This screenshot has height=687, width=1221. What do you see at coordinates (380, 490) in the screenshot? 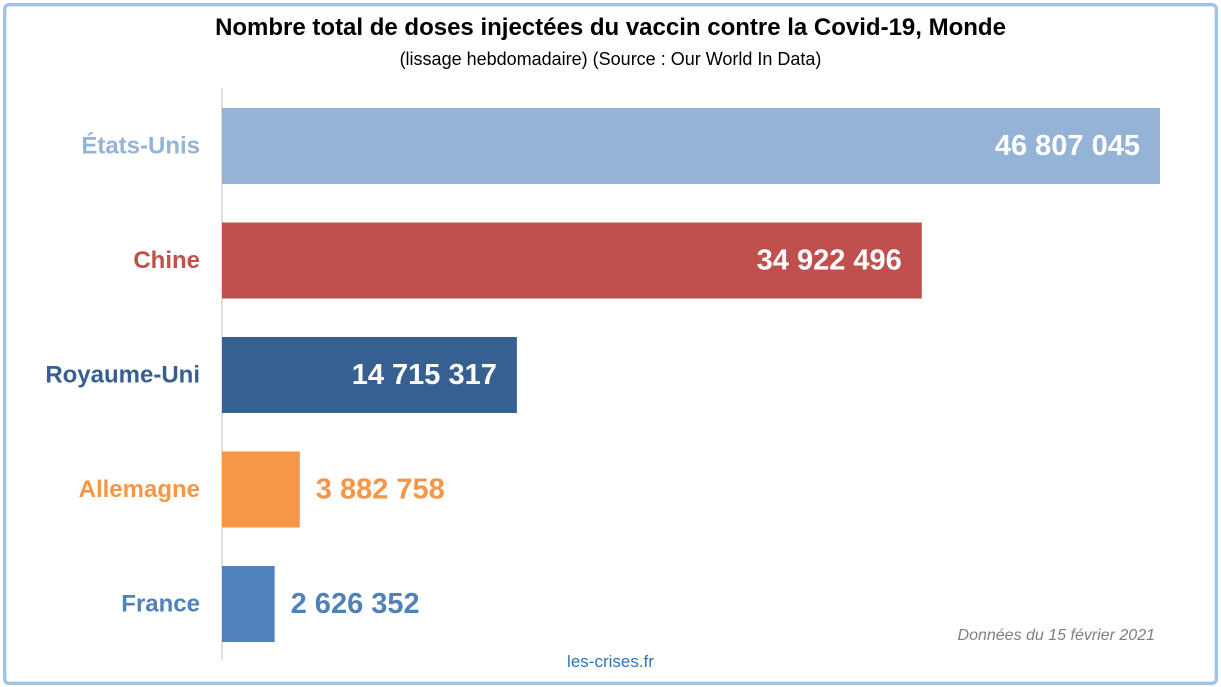
I see `value-label-allemagne: 3 882 758` at bounding box center [380, 490].